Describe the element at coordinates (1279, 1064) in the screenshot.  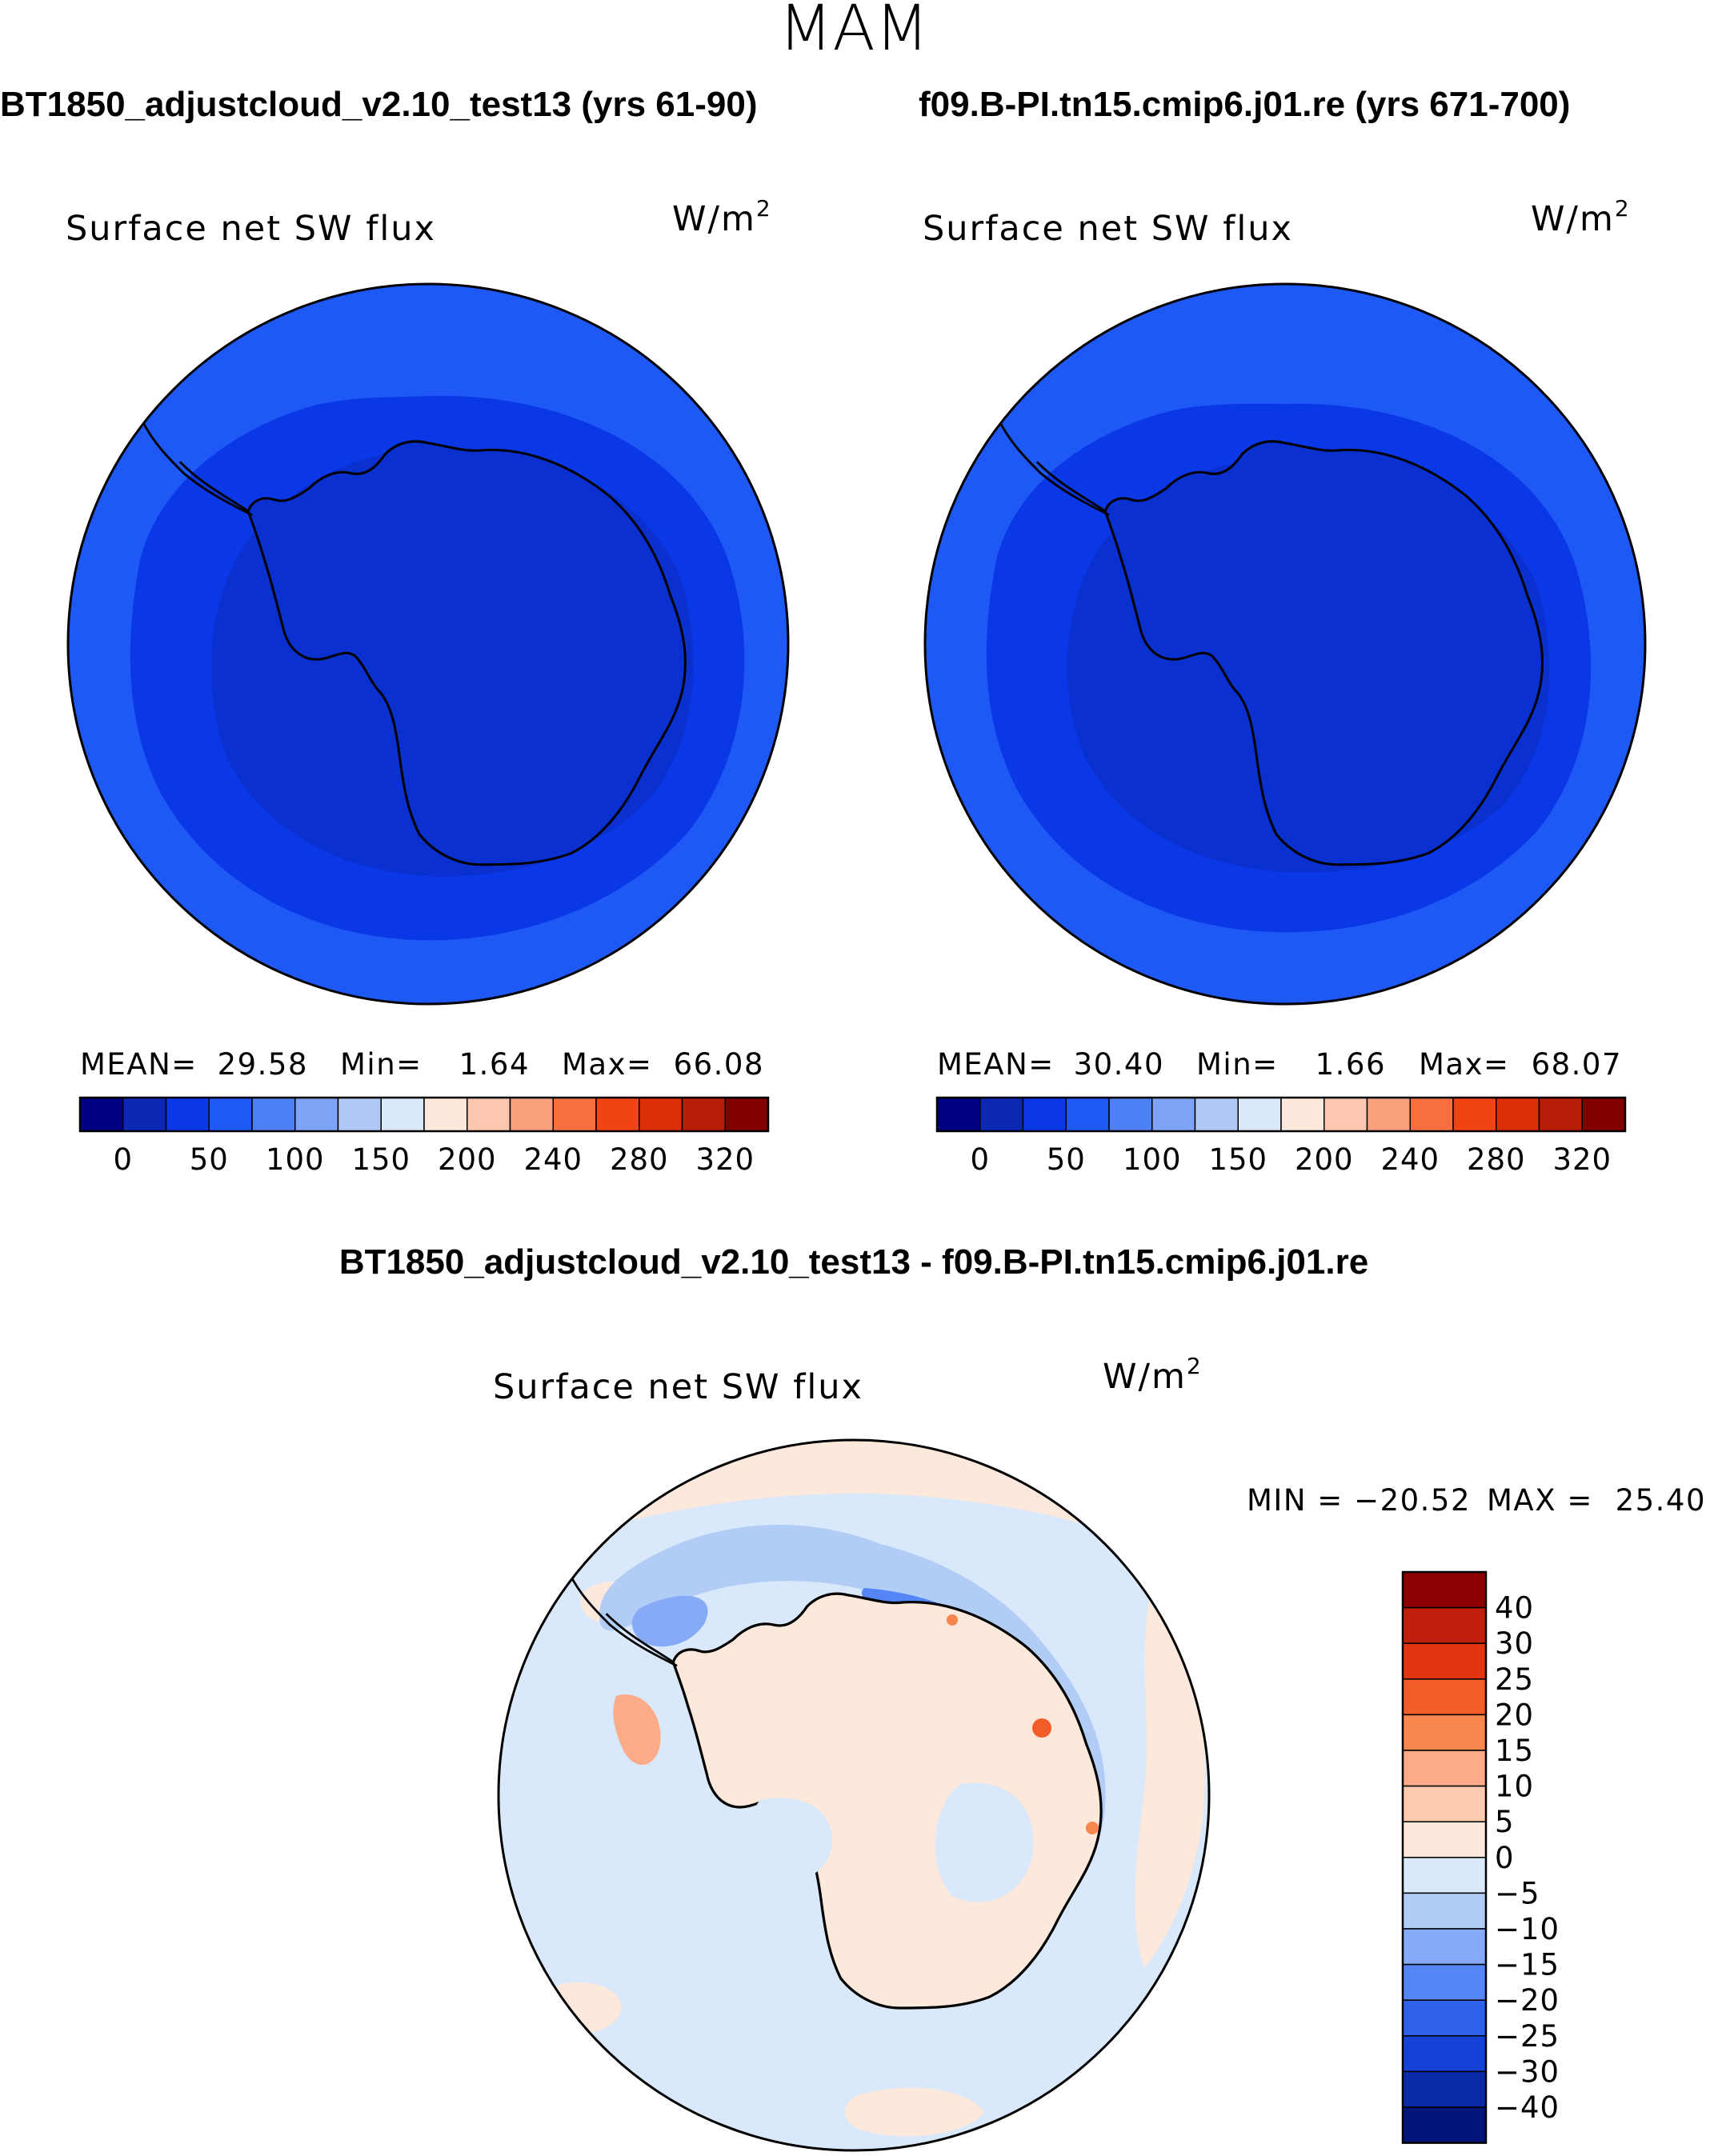
I see `panel-b-stats: MEAN= 30.40 Min= 1.66 Max= 68.07` at that location.